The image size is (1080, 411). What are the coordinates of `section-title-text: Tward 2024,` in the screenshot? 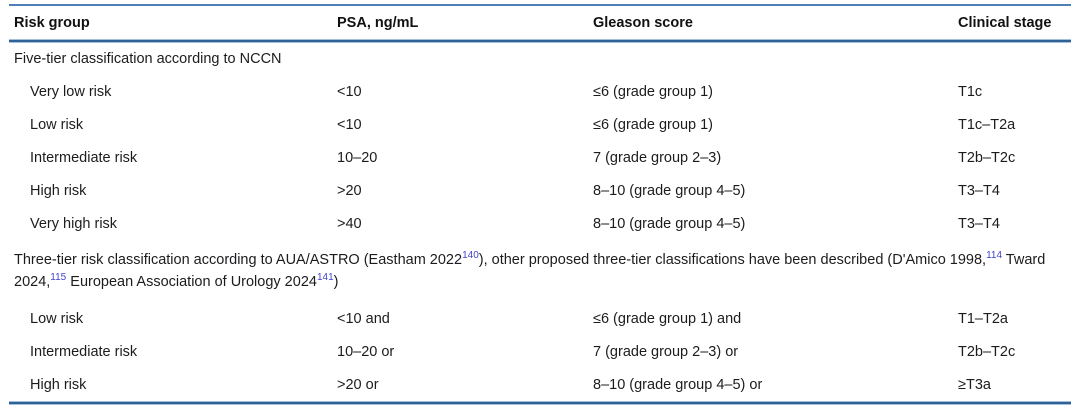 It's located at (530, 271).